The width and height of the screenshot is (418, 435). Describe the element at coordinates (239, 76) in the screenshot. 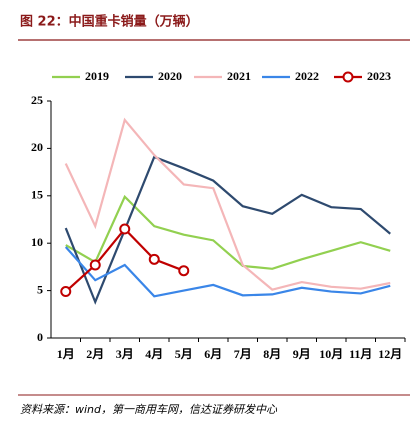

I see `legend-label: 2021` at that location.